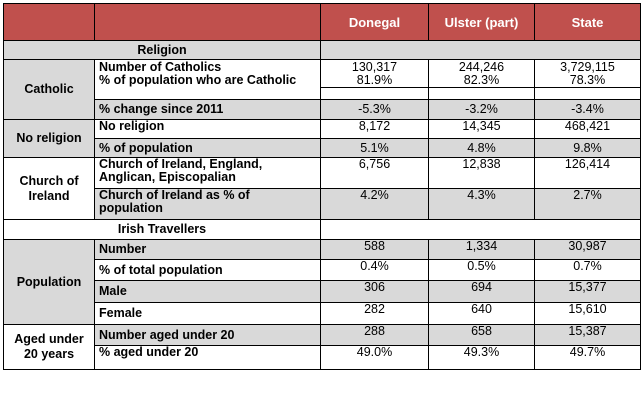 The image size is (643, 412). Describe the element at coordinates (207, 313) in the screenshot. I see `row-label: Female` at that location.